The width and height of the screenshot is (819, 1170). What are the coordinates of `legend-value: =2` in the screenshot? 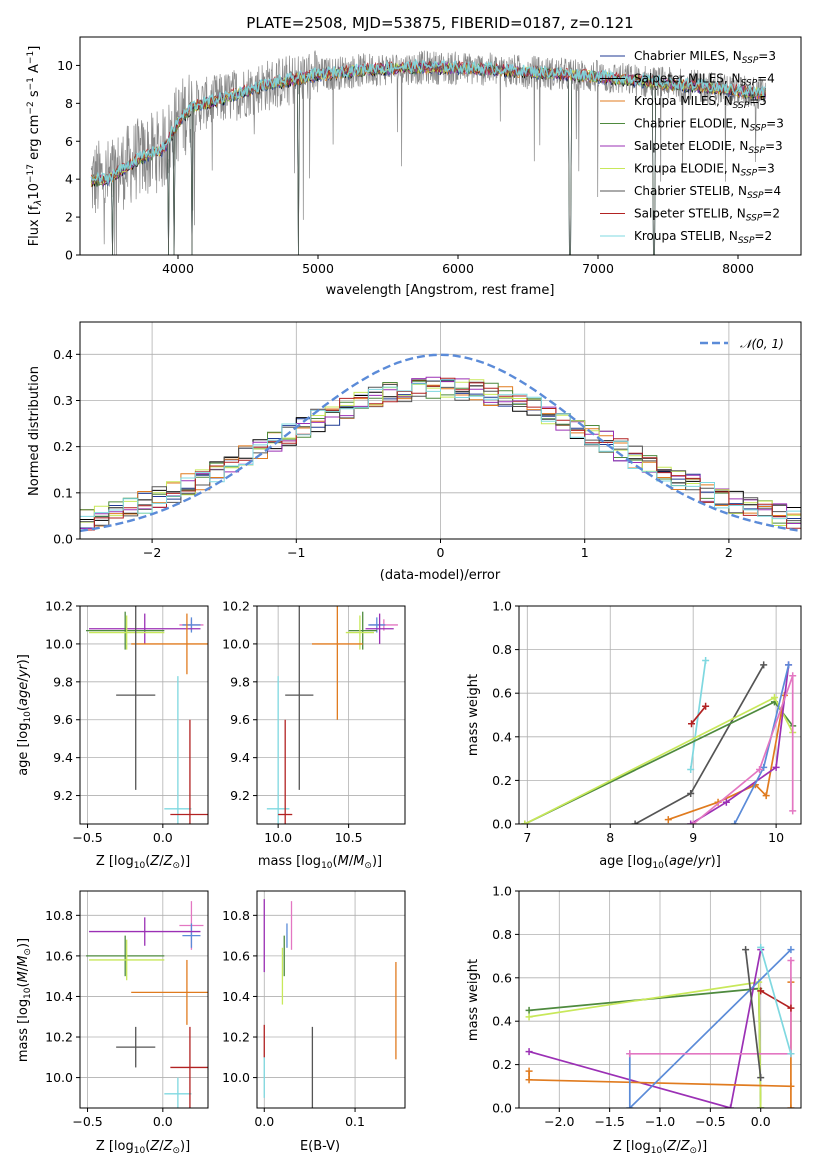 It's located at (771, 214).